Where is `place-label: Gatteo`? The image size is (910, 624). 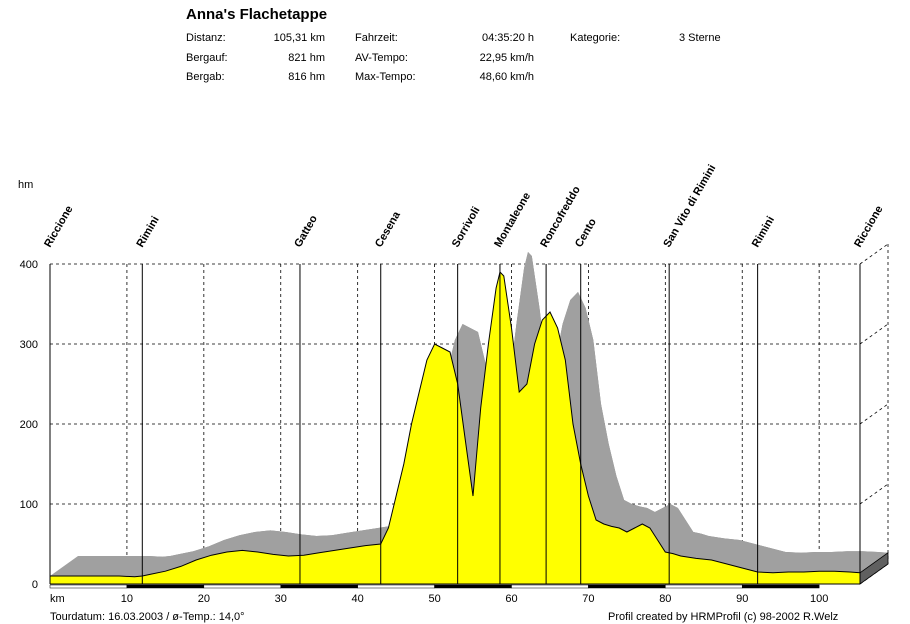
place-label: Gatteo is located at coordinates (306, 231).